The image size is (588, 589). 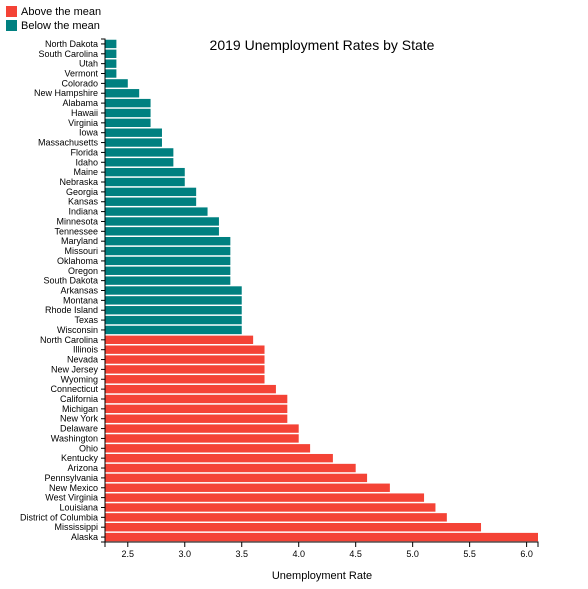 What do you see at coordinates (151, 192) in the screenshot?
I see `bar-georgia` at bounding box center [151, 192].